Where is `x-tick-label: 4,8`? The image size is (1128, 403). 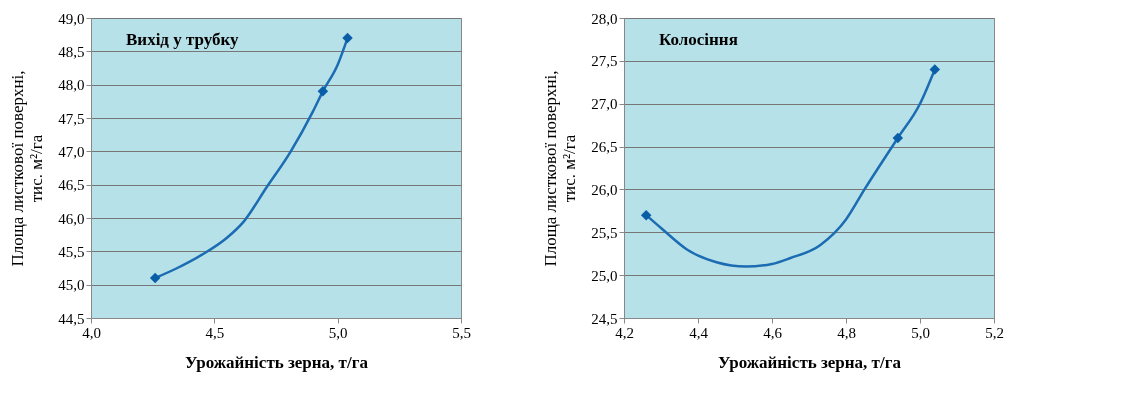 x-tick-label: 4,8 is located at coordinates (846, 332).